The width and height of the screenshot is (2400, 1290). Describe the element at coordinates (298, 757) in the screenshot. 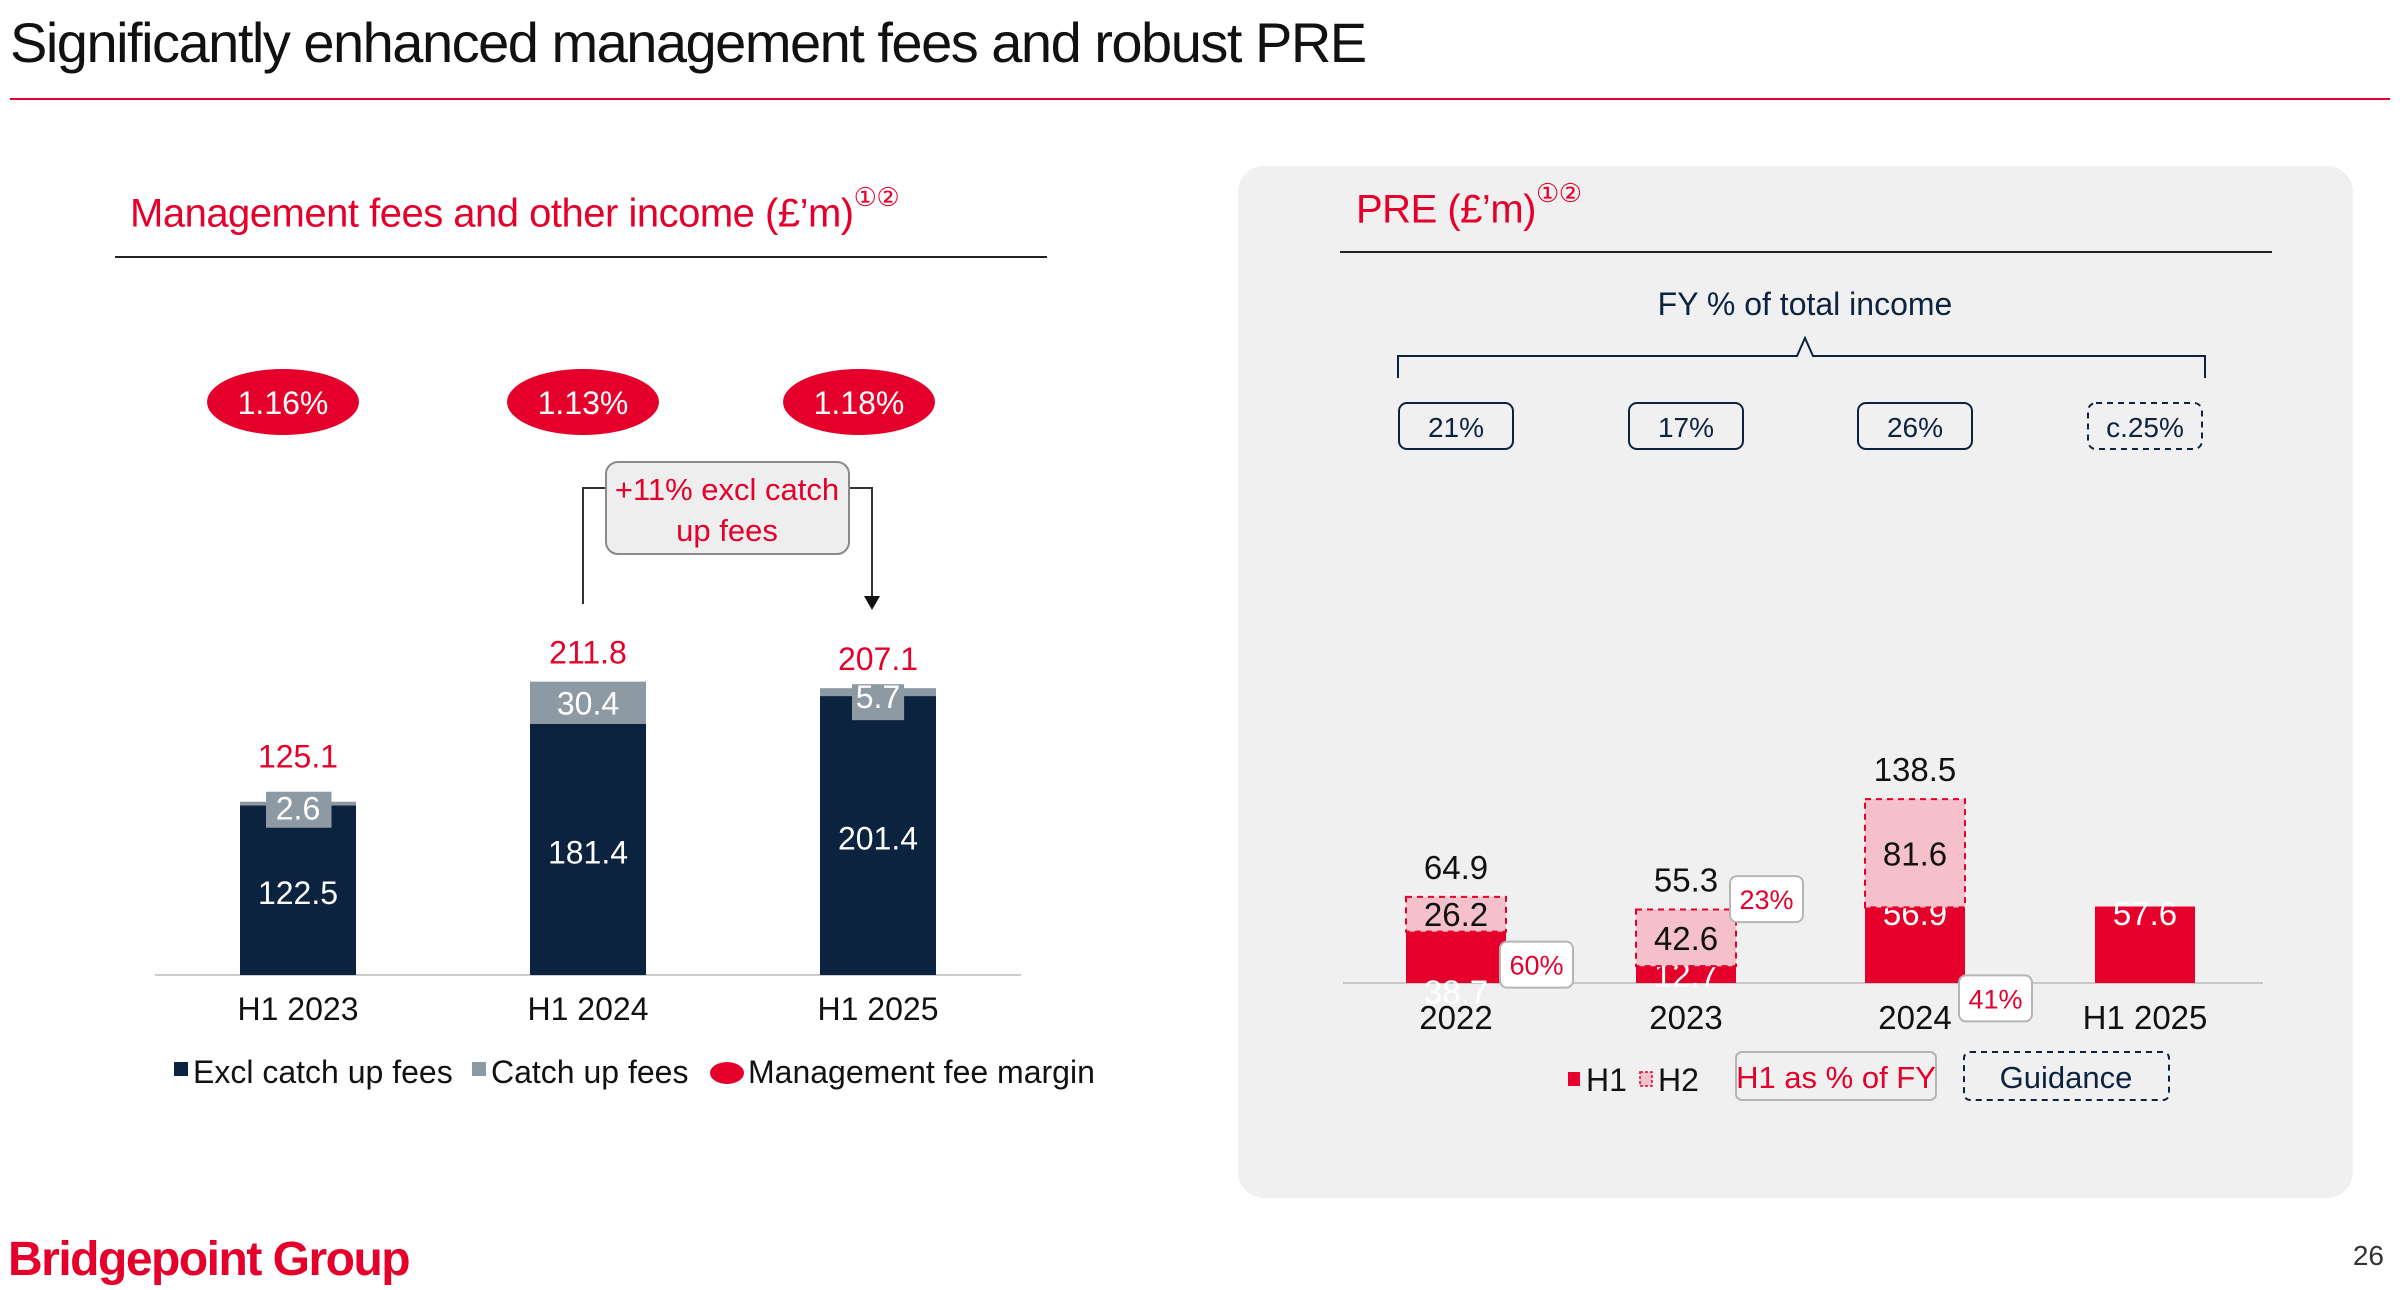

I see `total-value-label: 125.1` at that location.